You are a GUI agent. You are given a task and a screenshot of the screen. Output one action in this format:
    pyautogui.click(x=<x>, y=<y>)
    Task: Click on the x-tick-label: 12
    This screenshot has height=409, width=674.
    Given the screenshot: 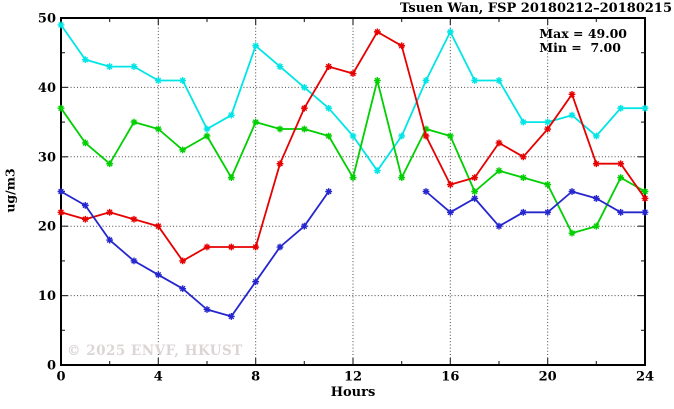 What is the action you would take?
    pyautogui.click(x=353, y=377)
    